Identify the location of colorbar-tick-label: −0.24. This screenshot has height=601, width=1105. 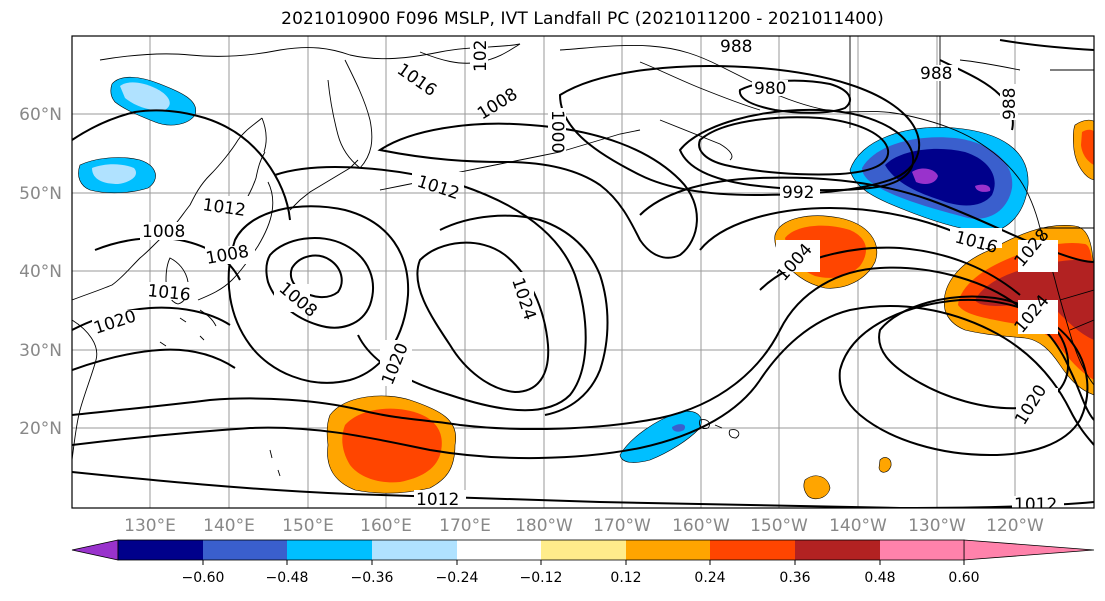
(457, 578).